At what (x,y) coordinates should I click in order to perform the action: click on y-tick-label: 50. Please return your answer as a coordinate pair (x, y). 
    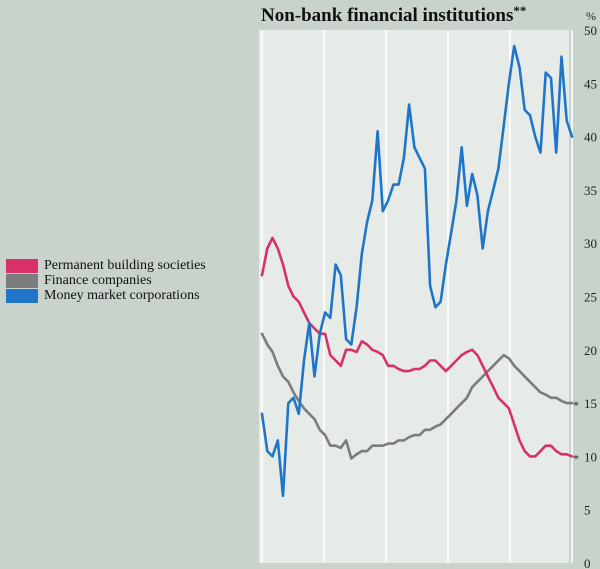
    Looking at the image, I should click on (590, 30).